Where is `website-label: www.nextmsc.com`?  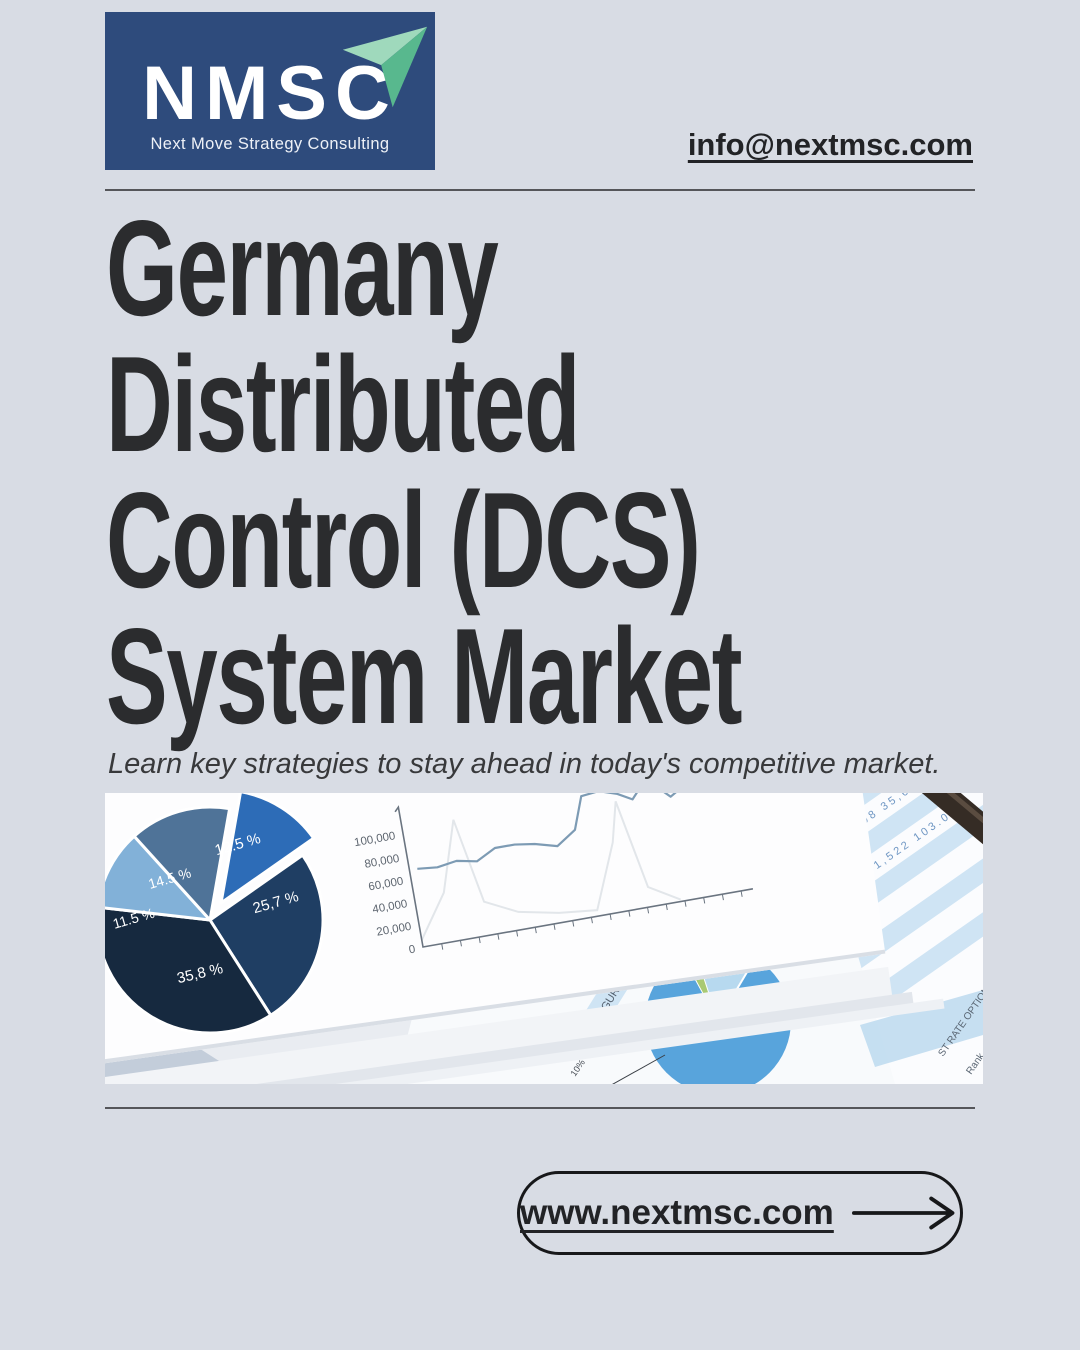
website-label: www.nextmsc.com is located at coordinates (677, 1212).